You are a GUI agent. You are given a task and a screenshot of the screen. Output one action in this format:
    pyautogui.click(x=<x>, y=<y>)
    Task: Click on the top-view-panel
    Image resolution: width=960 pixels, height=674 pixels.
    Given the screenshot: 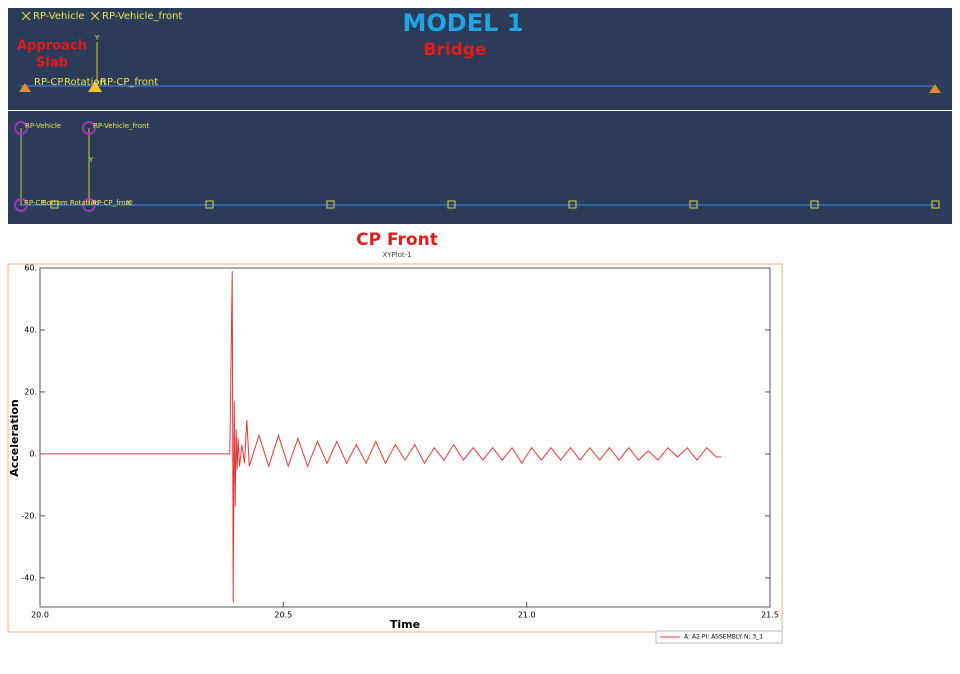 What is the action you would take?
    pyautogui.click(x=480, y=59)
    